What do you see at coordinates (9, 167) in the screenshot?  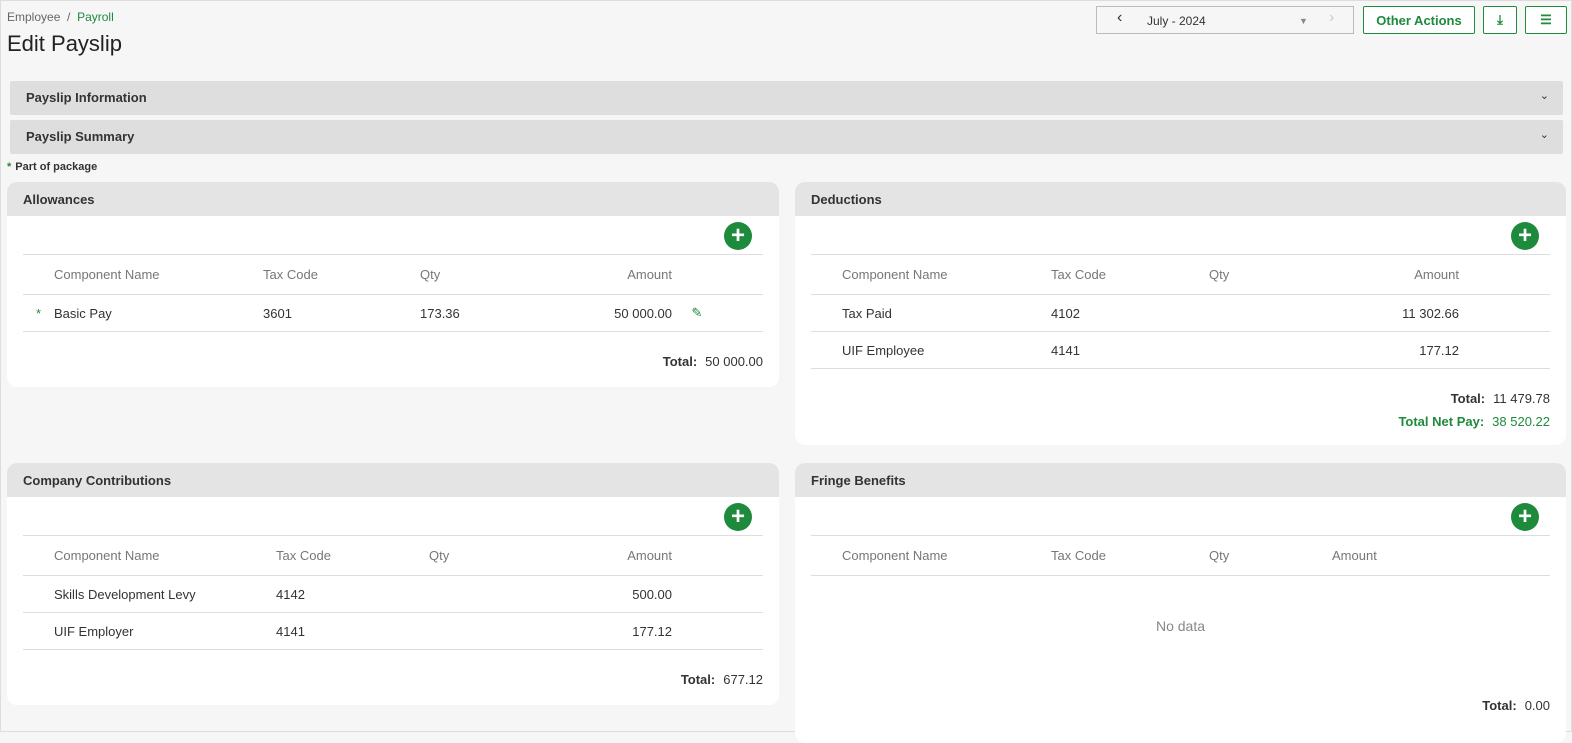 I see `asterisk-icon: *` at bounding box center [9, 167].